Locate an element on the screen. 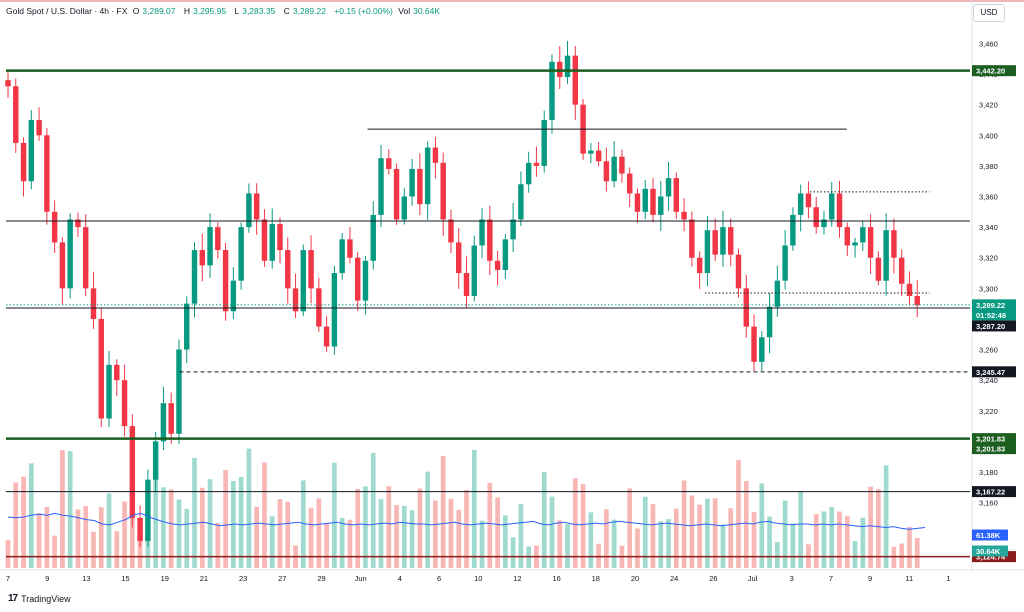  price-tick-label: 3,260 is located at coordinates (988, 350).